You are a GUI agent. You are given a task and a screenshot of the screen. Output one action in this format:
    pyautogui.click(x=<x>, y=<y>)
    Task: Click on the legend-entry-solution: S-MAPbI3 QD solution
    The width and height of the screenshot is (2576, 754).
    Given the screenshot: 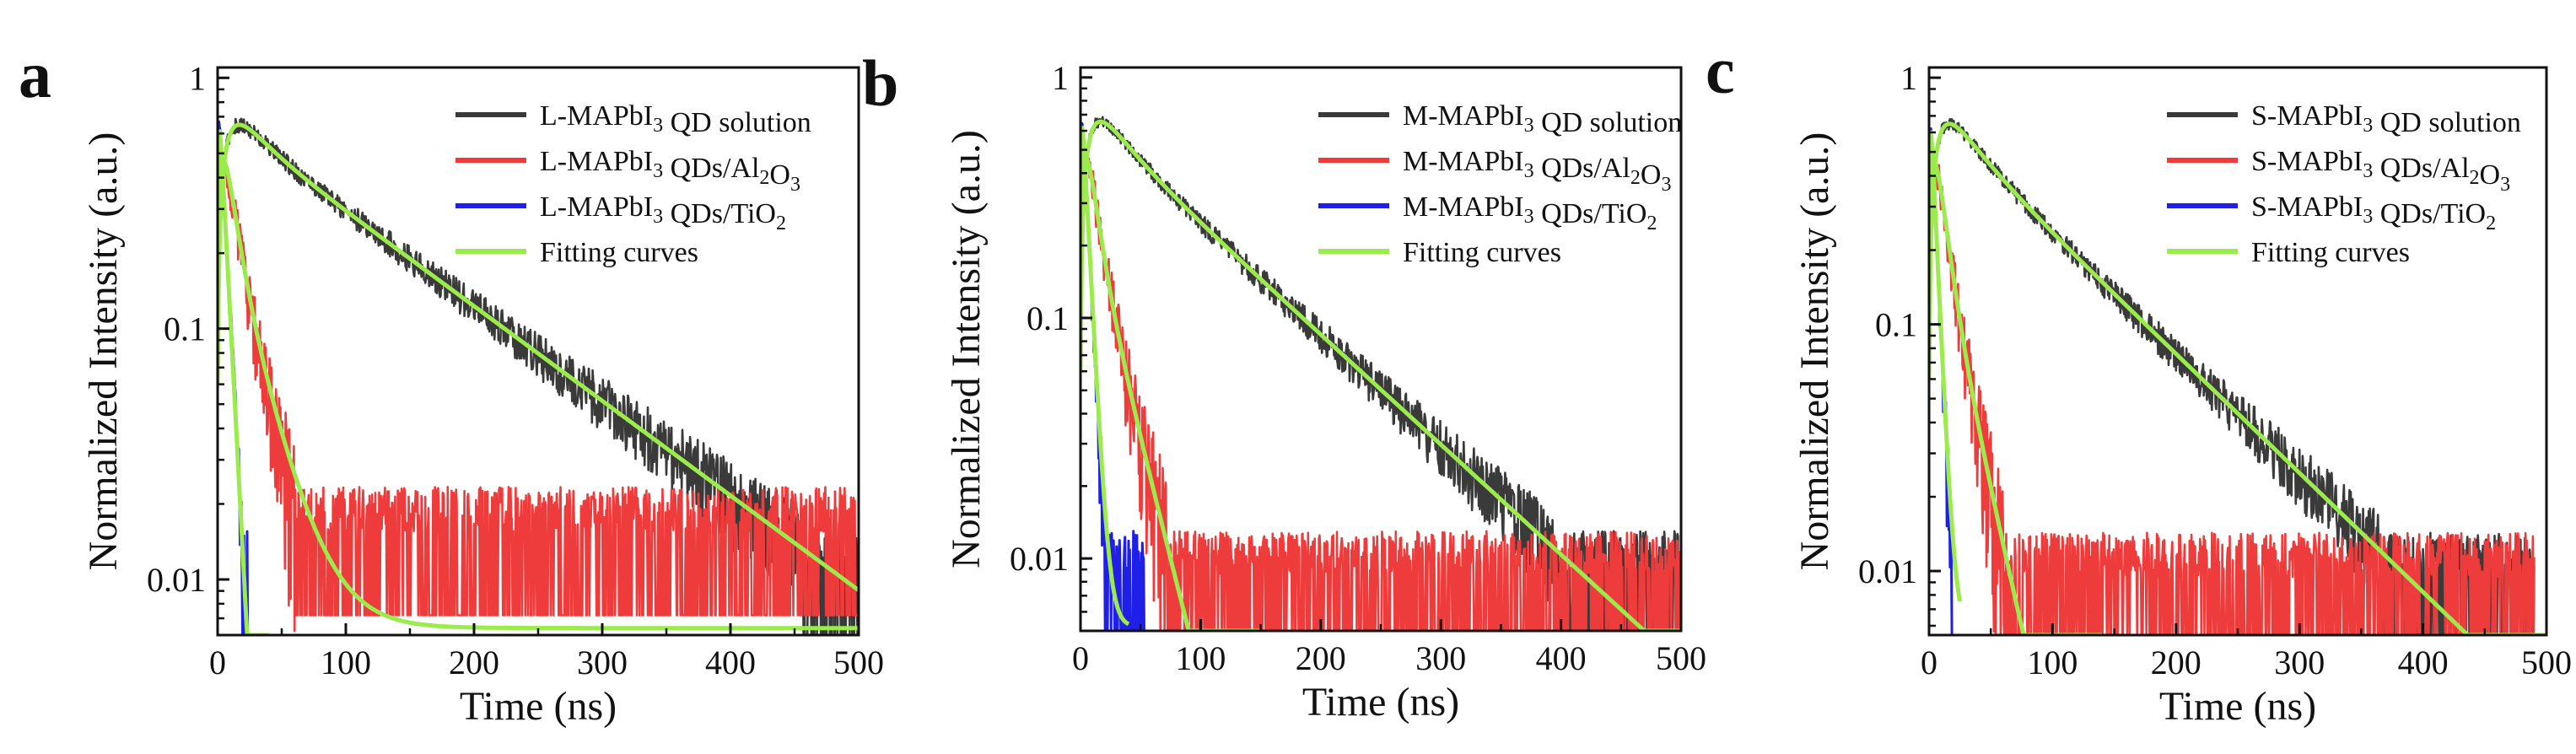 What is the action you would take?
    pyautogui.click(x=2386, y=119)
    